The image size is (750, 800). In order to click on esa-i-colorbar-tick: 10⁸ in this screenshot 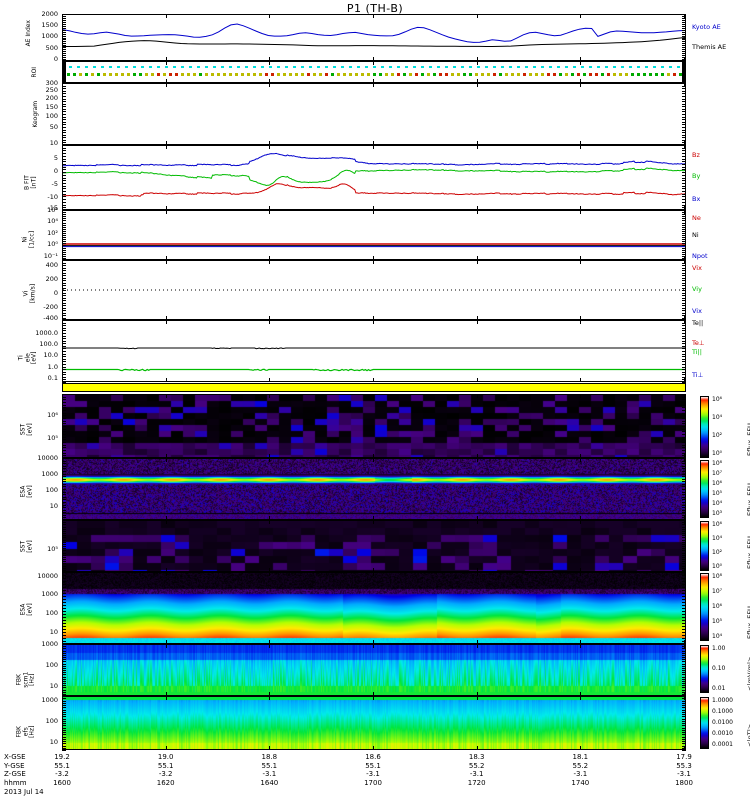, I will do `click(717, 576)`.